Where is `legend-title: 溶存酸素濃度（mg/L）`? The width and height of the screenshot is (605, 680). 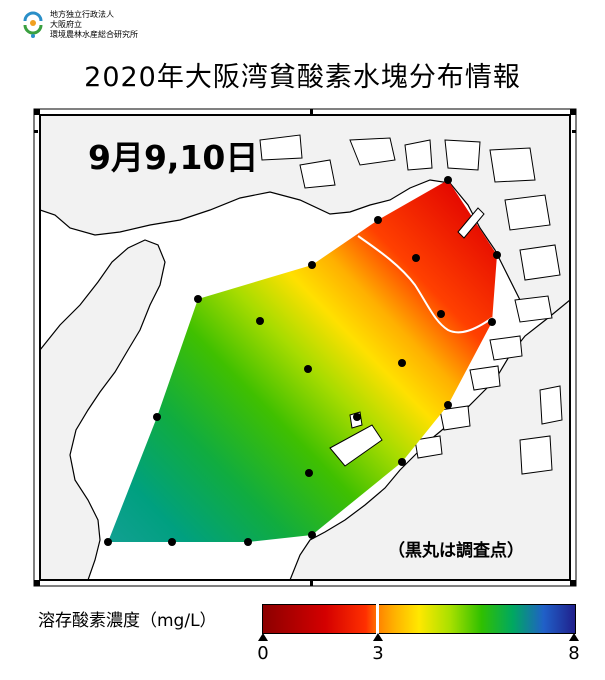
legend-title: 溶存酸素濃度（mg/L） is located at coordinates (127, 621).